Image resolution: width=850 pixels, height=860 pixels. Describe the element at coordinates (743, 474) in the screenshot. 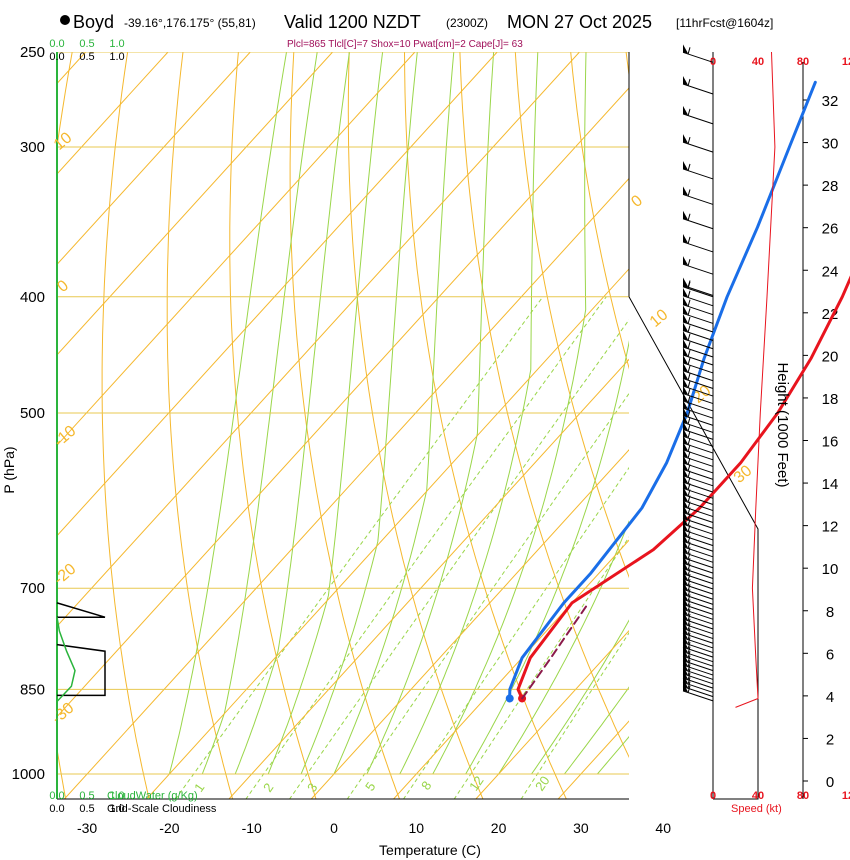

I see `isotherm-label: 30` at that location.